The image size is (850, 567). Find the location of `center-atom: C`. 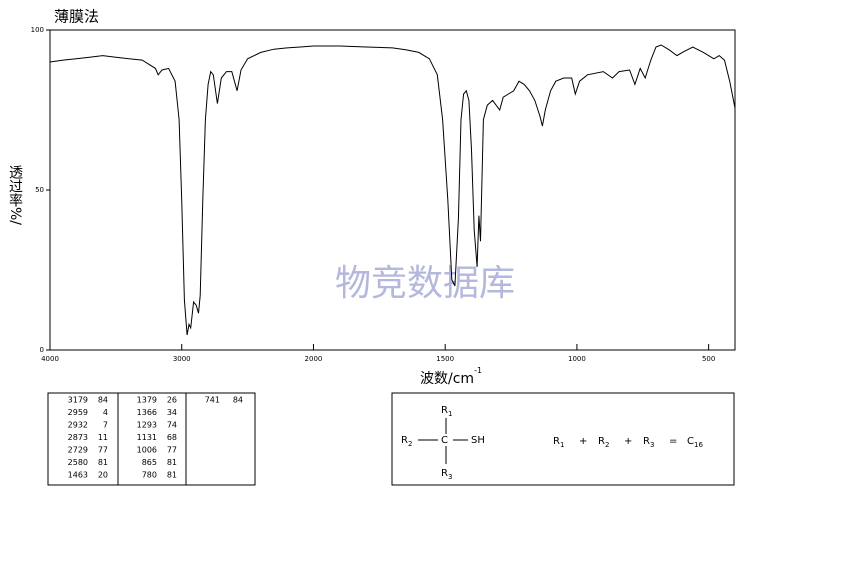

center-atom: C is located at coordinates (444, 440).